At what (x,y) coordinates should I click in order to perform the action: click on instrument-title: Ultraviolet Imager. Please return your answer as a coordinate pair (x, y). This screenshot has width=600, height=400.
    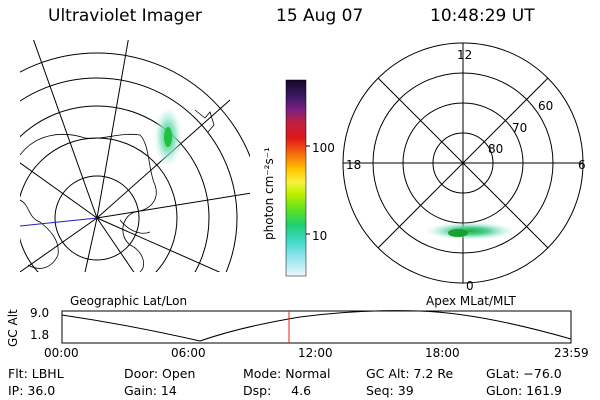
    Looking at the image, I should click on (125, 16).